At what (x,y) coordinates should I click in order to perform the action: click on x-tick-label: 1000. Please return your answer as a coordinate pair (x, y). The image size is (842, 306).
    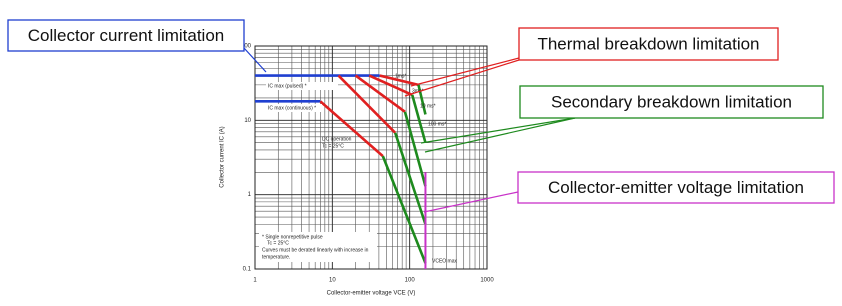
    Looking at the image, I should click on (487, 281).